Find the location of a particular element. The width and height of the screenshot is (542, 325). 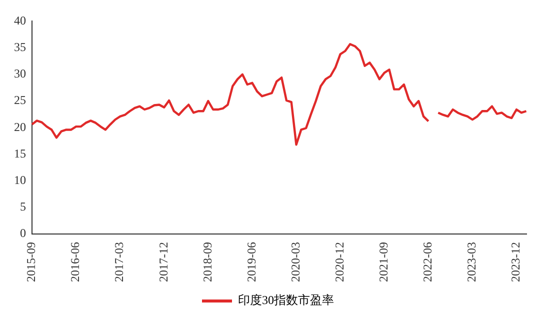

x-tick-label: 2023-03 is located at coordinates (471, 262).